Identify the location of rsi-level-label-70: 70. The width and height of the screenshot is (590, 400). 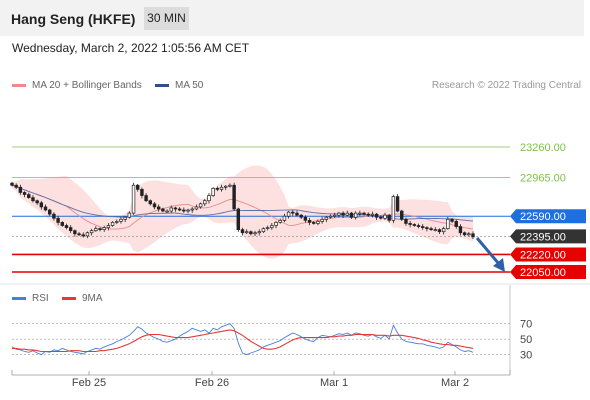
(526, 325).